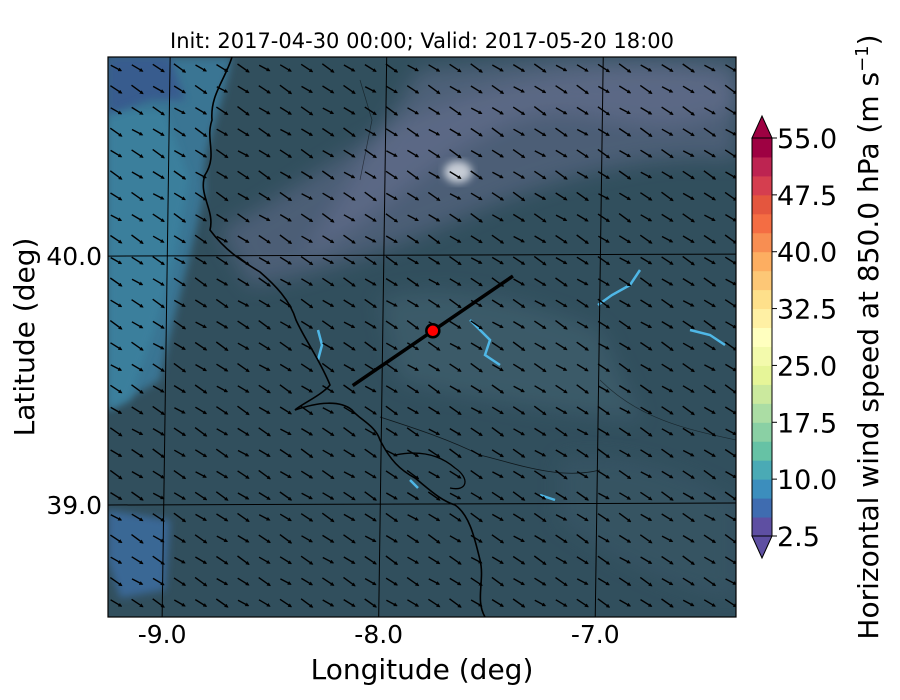 This screenshot has height=700, width=900. What do you see at coordinates (74, 256) in the screenshot?
I see `y-tick-label: 40.0` at bounding box center [74, 256].